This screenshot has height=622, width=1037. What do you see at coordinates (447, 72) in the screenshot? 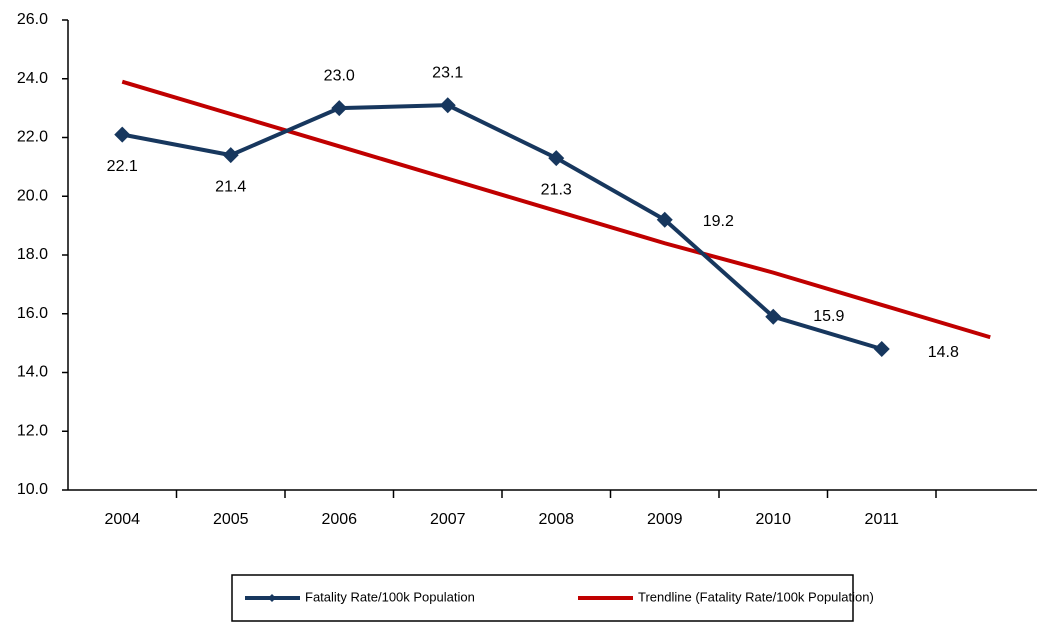
I see `data-label: 23.1` at bounding box center [447, 72].